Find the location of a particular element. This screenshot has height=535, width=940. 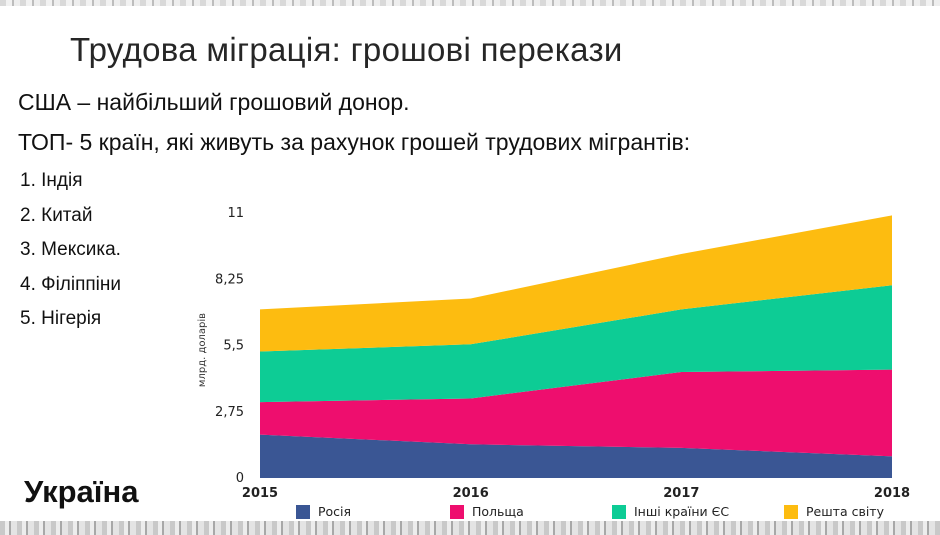

x-tick-label: 2015 is located at coordinates (260, 493).